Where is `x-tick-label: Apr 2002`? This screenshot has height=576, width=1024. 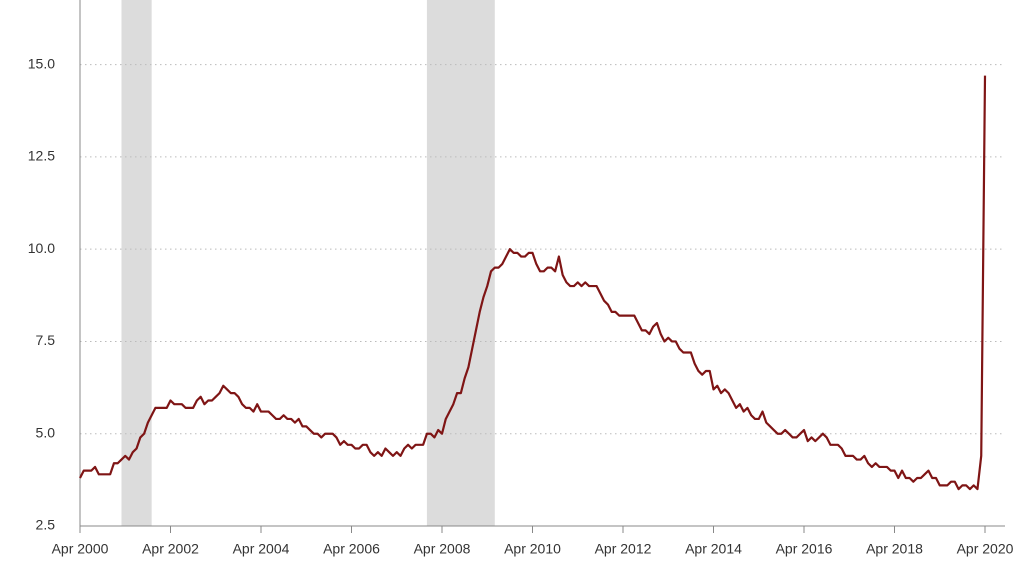 x-tick-label: Apr 2002 is located at coordinates (170, 549).